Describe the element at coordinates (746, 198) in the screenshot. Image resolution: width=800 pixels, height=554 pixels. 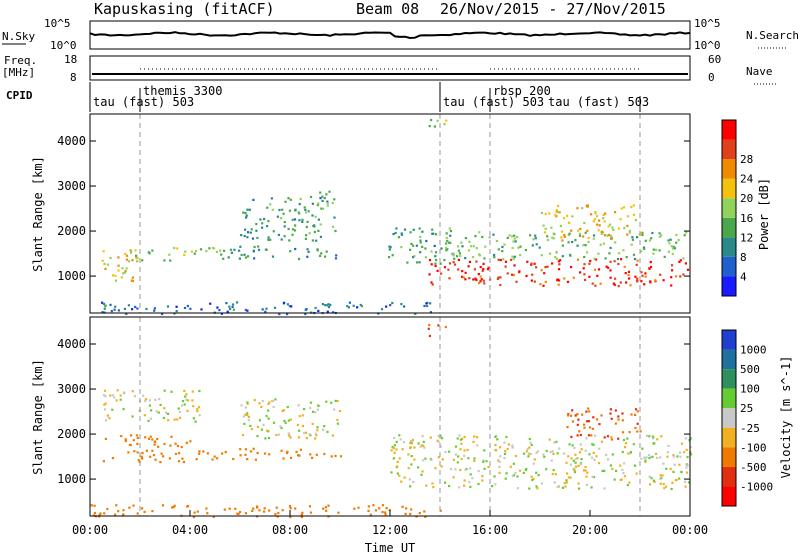
I see `power-colorbar-tick: 20` at that location.